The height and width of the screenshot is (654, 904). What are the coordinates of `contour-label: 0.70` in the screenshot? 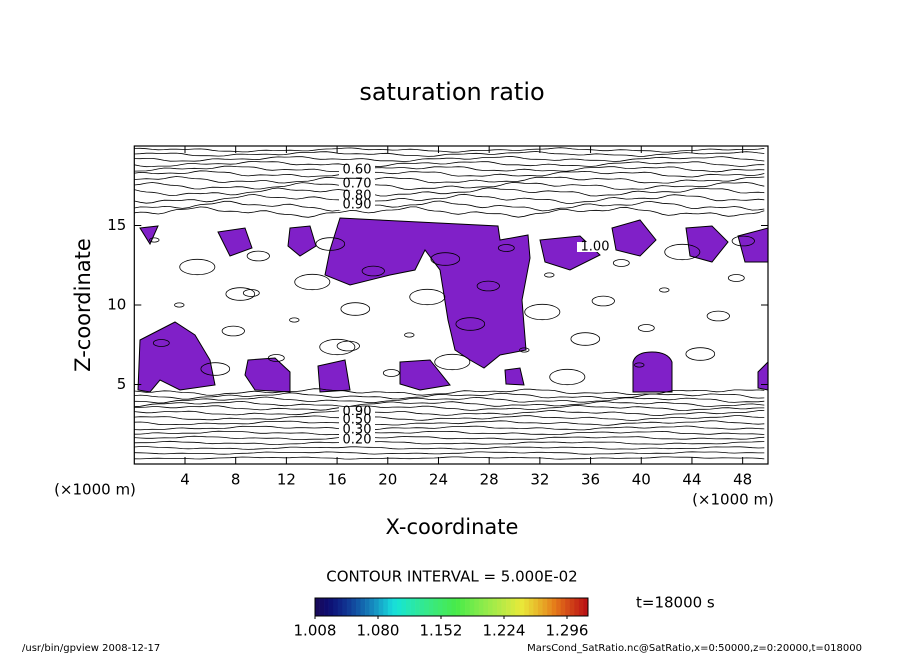 It's located at (357, 184).